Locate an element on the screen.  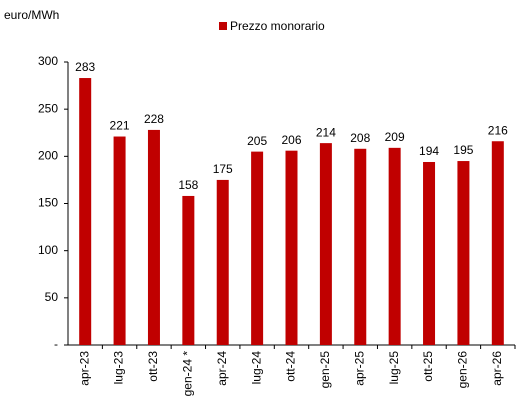
x-tick-label: lug-24 is located at coordinates (256, 368).